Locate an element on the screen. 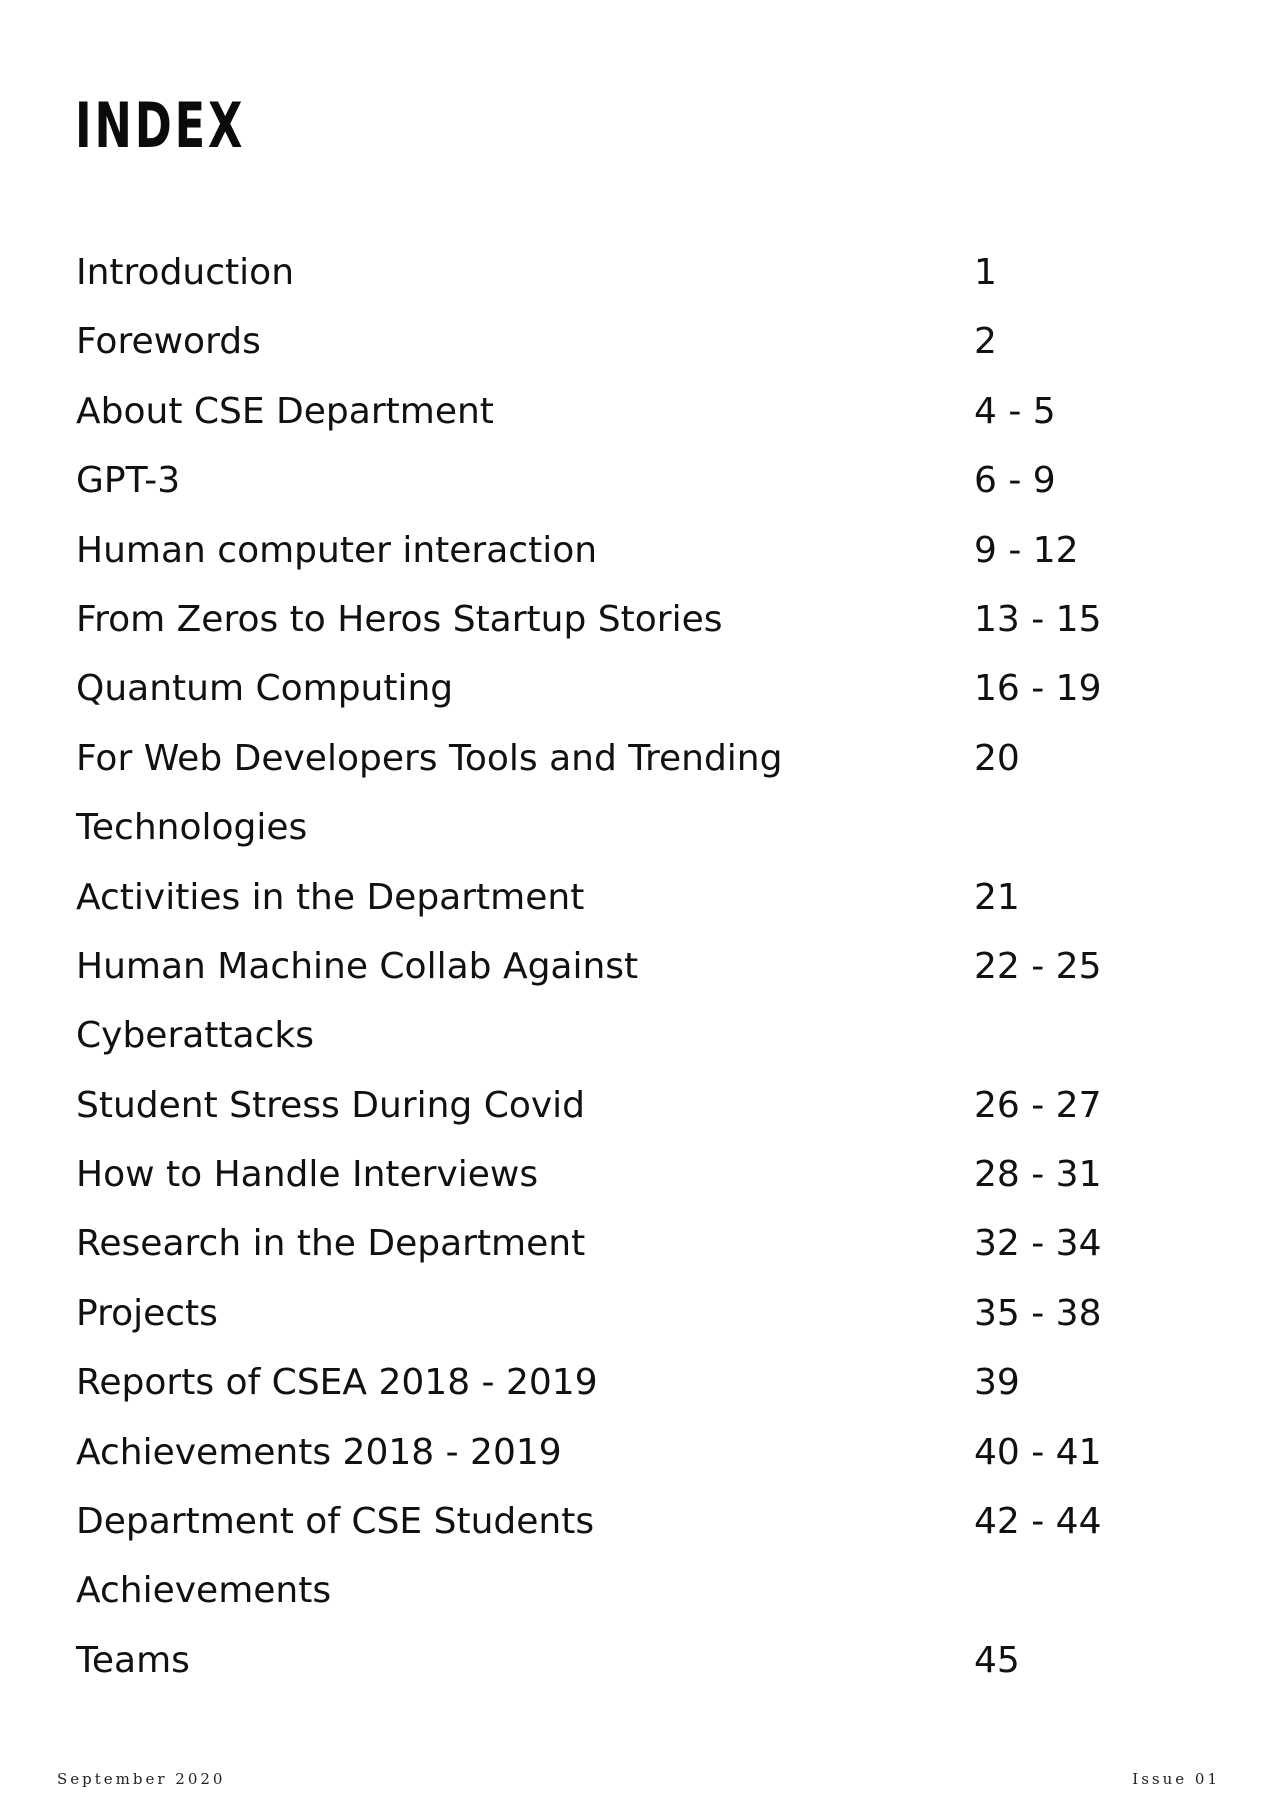 Image resolution: width=1272 pixels, height=1800 pixels. toc-entry-title: Human Machine Collab Against is located at coordinates (357, 966).